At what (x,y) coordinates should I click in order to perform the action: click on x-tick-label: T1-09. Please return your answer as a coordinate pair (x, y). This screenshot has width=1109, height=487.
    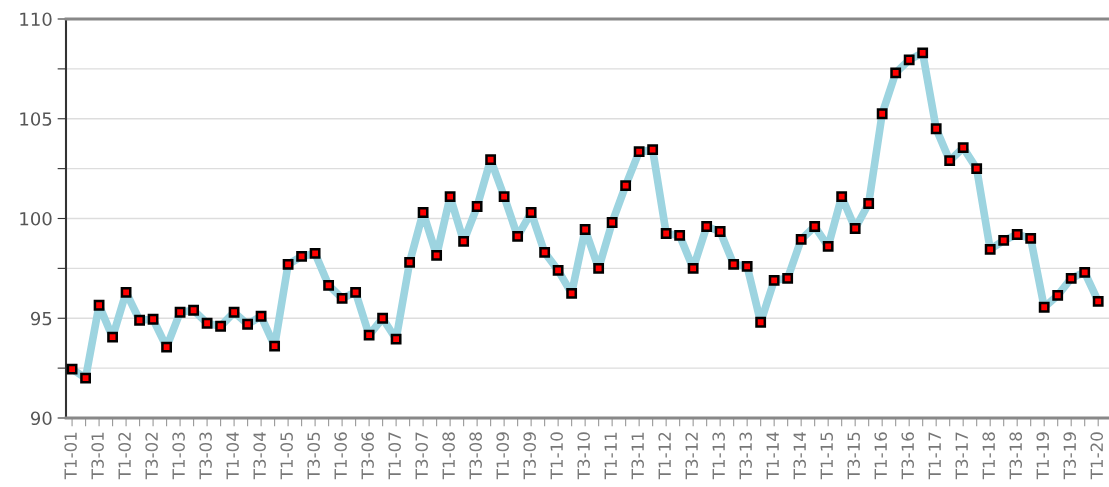
    Looking at the image, I should click on (502, 456).